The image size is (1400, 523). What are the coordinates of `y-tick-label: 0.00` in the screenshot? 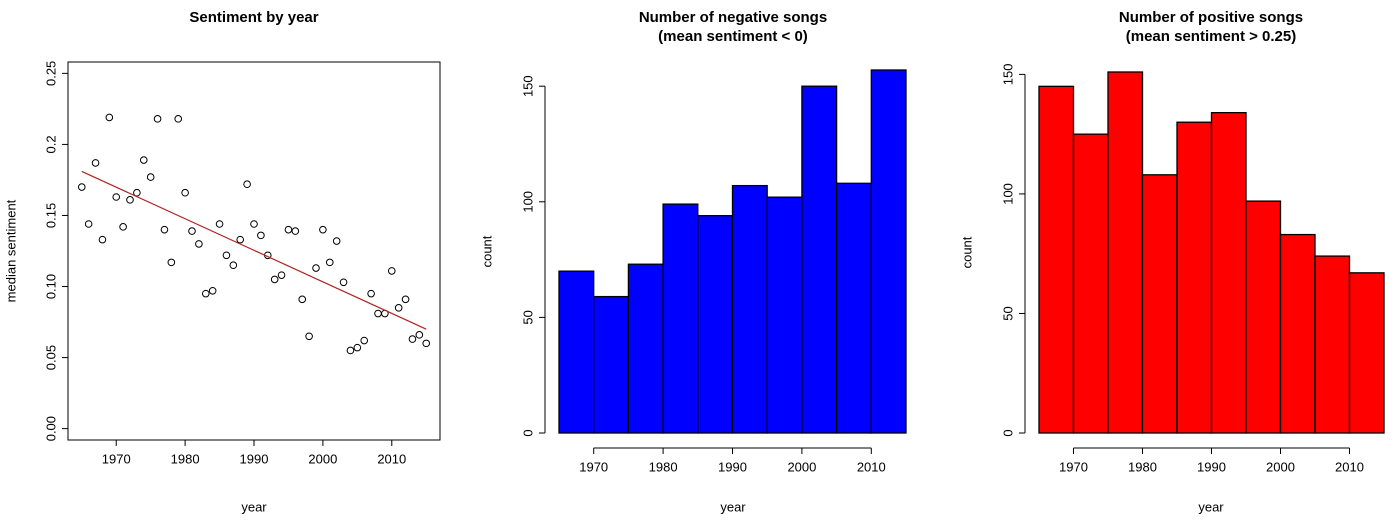 It's located at (50, 428).